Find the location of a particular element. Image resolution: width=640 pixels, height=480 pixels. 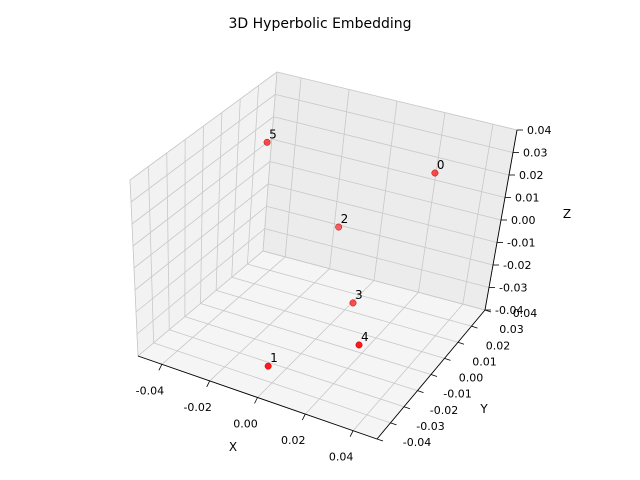

point-label-4: 4 is located at coordinates (365, 337).